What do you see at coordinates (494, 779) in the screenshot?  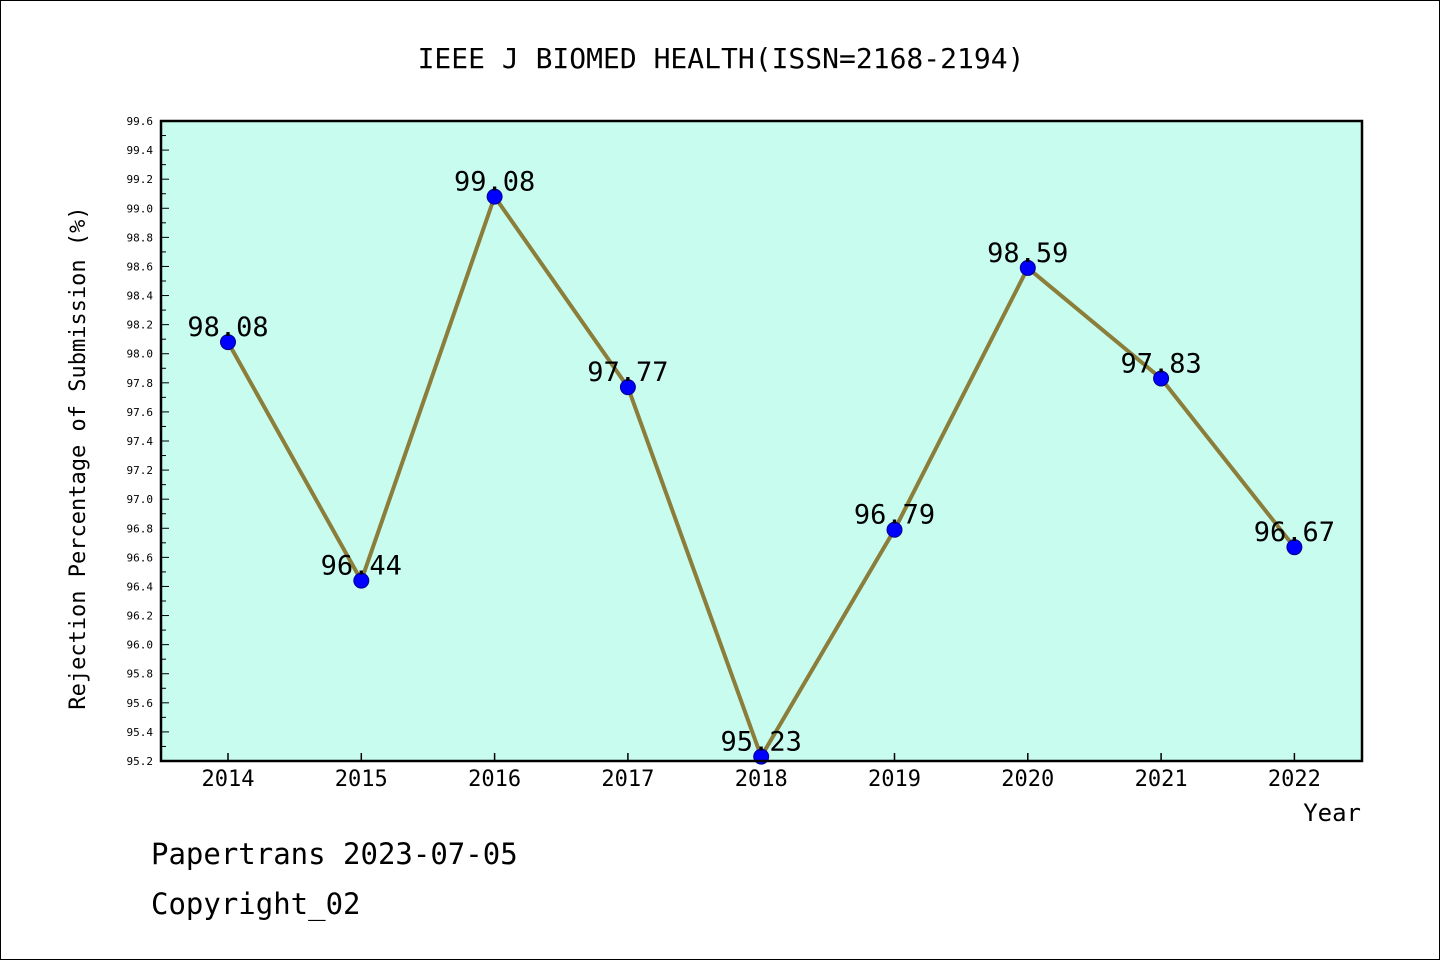 I see `x-tick-label: 2016` at bounding box center [494, 779].